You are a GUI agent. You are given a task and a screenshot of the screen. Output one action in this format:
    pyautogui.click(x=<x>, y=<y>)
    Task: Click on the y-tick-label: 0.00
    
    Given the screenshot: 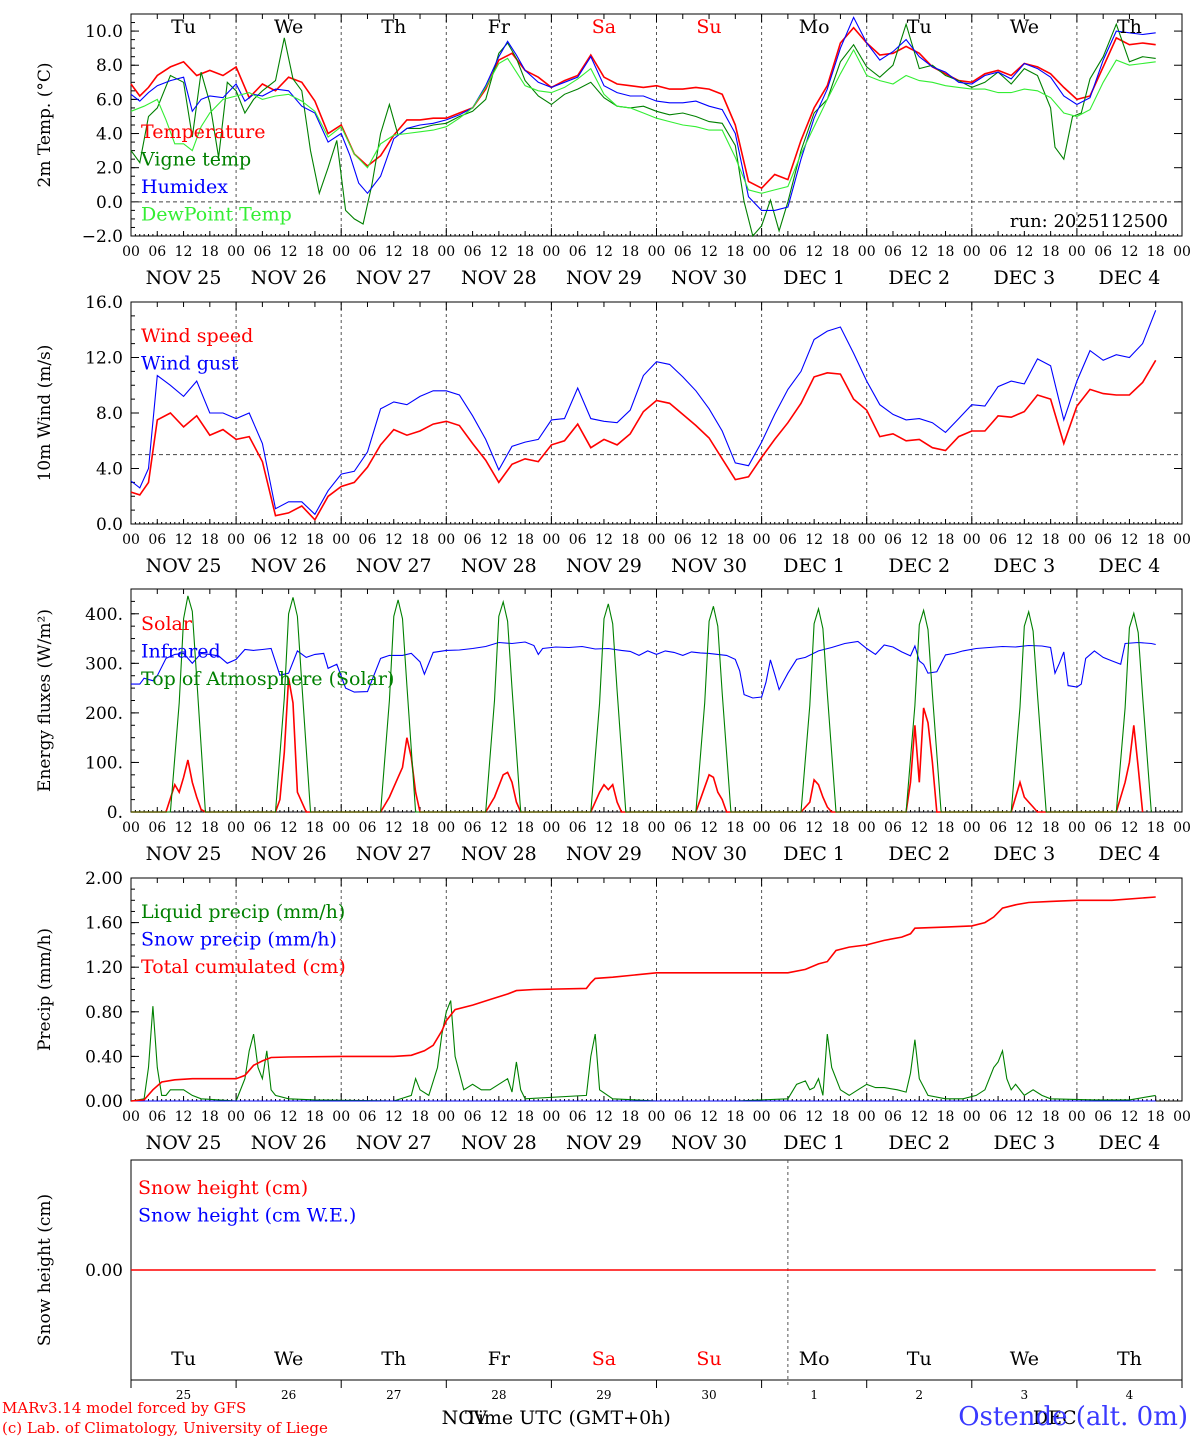 What is the action you would take?
    pyautogui.click(x=104, y=1102)
    